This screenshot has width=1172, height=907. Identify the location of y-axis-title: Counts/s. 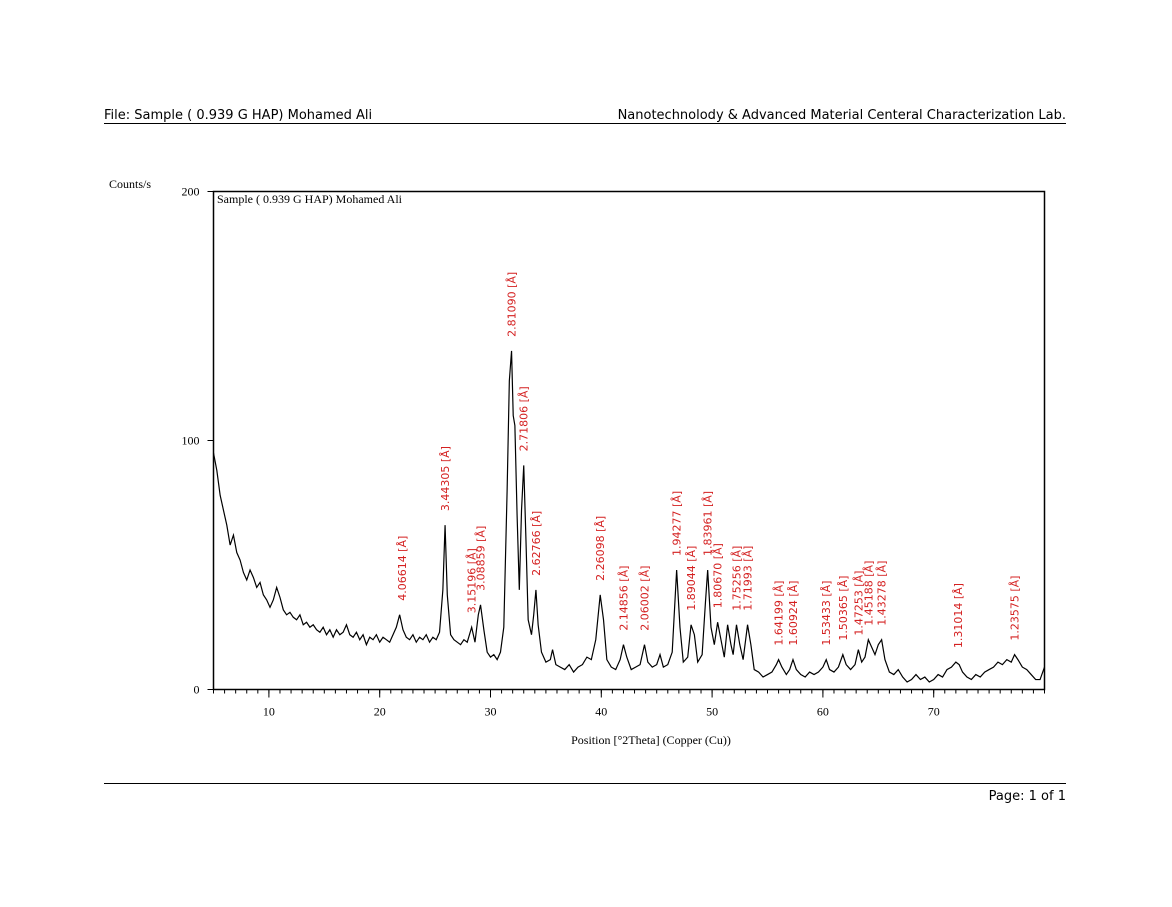
(130, 184).